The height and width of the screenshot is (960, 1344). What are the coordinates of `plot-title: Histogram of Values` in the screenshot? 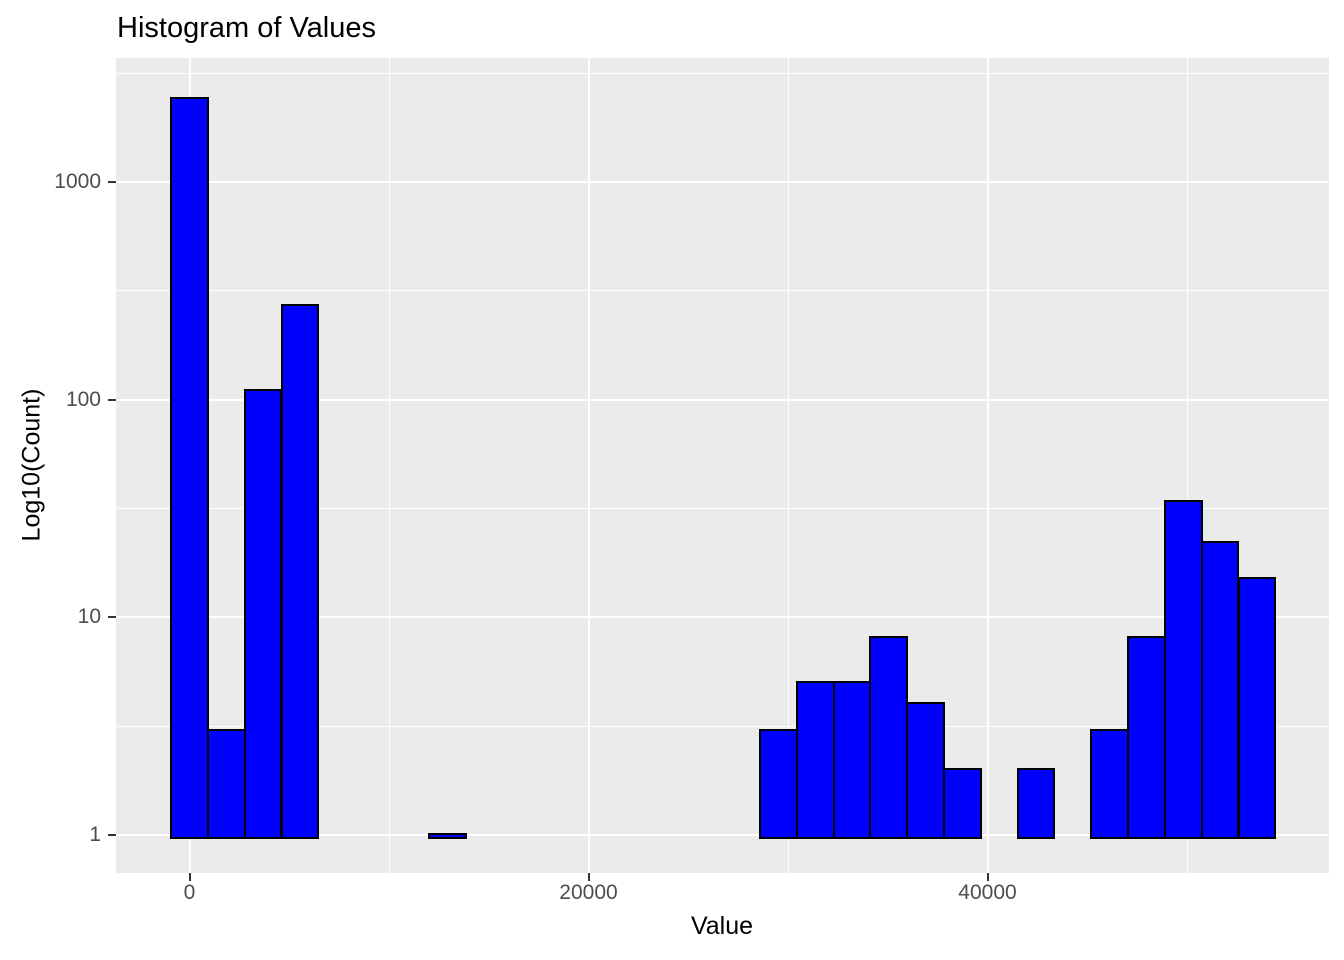 It's located at (246, 28).